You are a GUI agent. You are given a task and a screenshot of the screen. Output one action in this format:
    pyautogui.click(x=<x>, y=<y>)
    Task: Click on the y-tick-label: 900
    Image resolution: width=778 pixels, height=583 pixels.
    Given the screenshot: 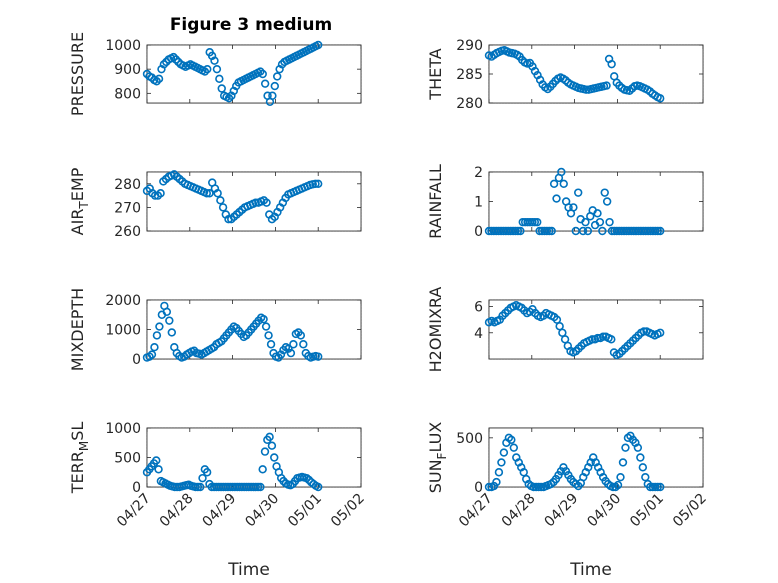 What is the action you would take?
    pyautogui.click(x=127, y=70)
    